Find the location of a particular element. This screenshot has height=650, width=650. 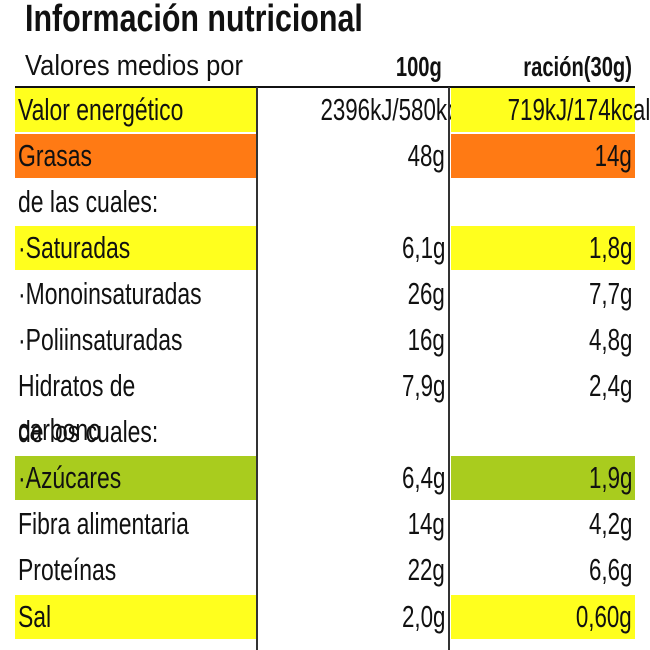

row-label: de los cuales: is located at coordinates (88, 431).